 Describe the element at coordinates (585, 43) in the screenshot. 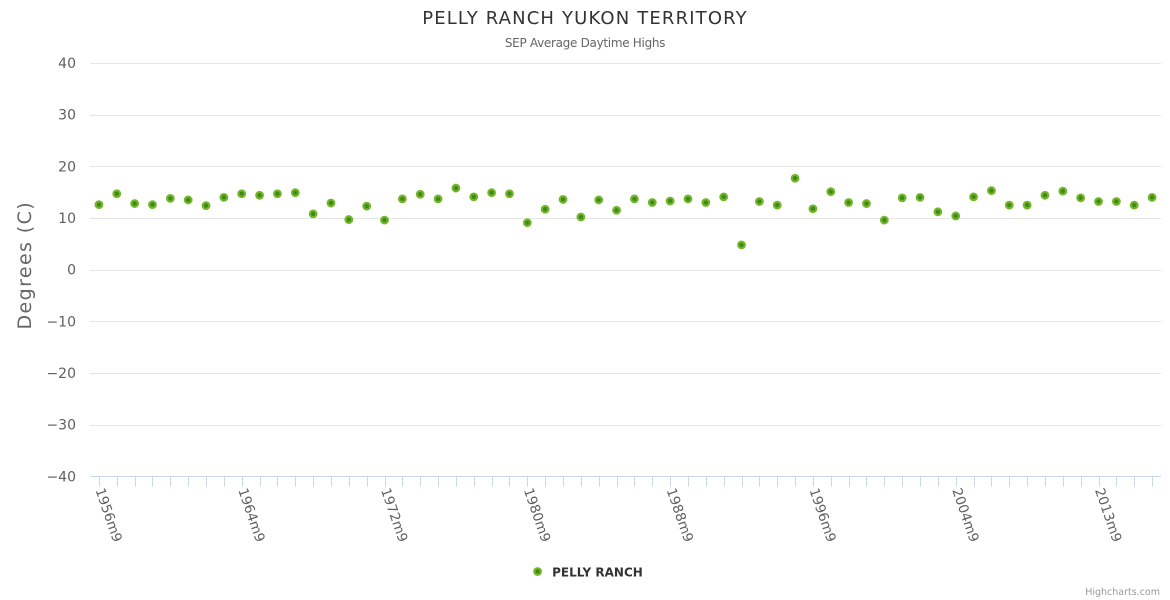

I see `chart-subtitle: SEP Average Daytime Highs` at that location.